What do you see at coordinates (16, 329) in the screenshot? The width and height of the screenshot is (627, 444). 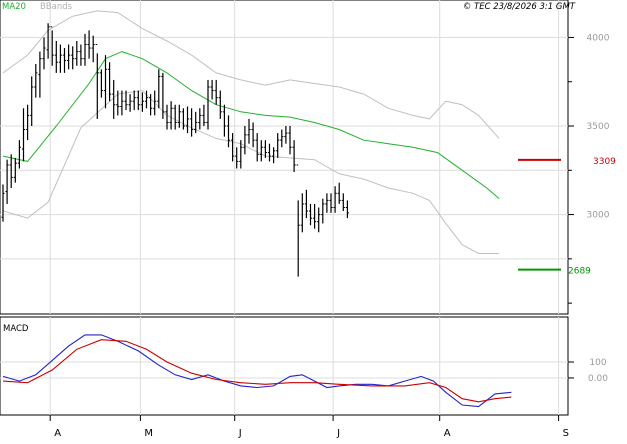 I see `macd-panel-title: MACD` at bounding box center [16, 329].